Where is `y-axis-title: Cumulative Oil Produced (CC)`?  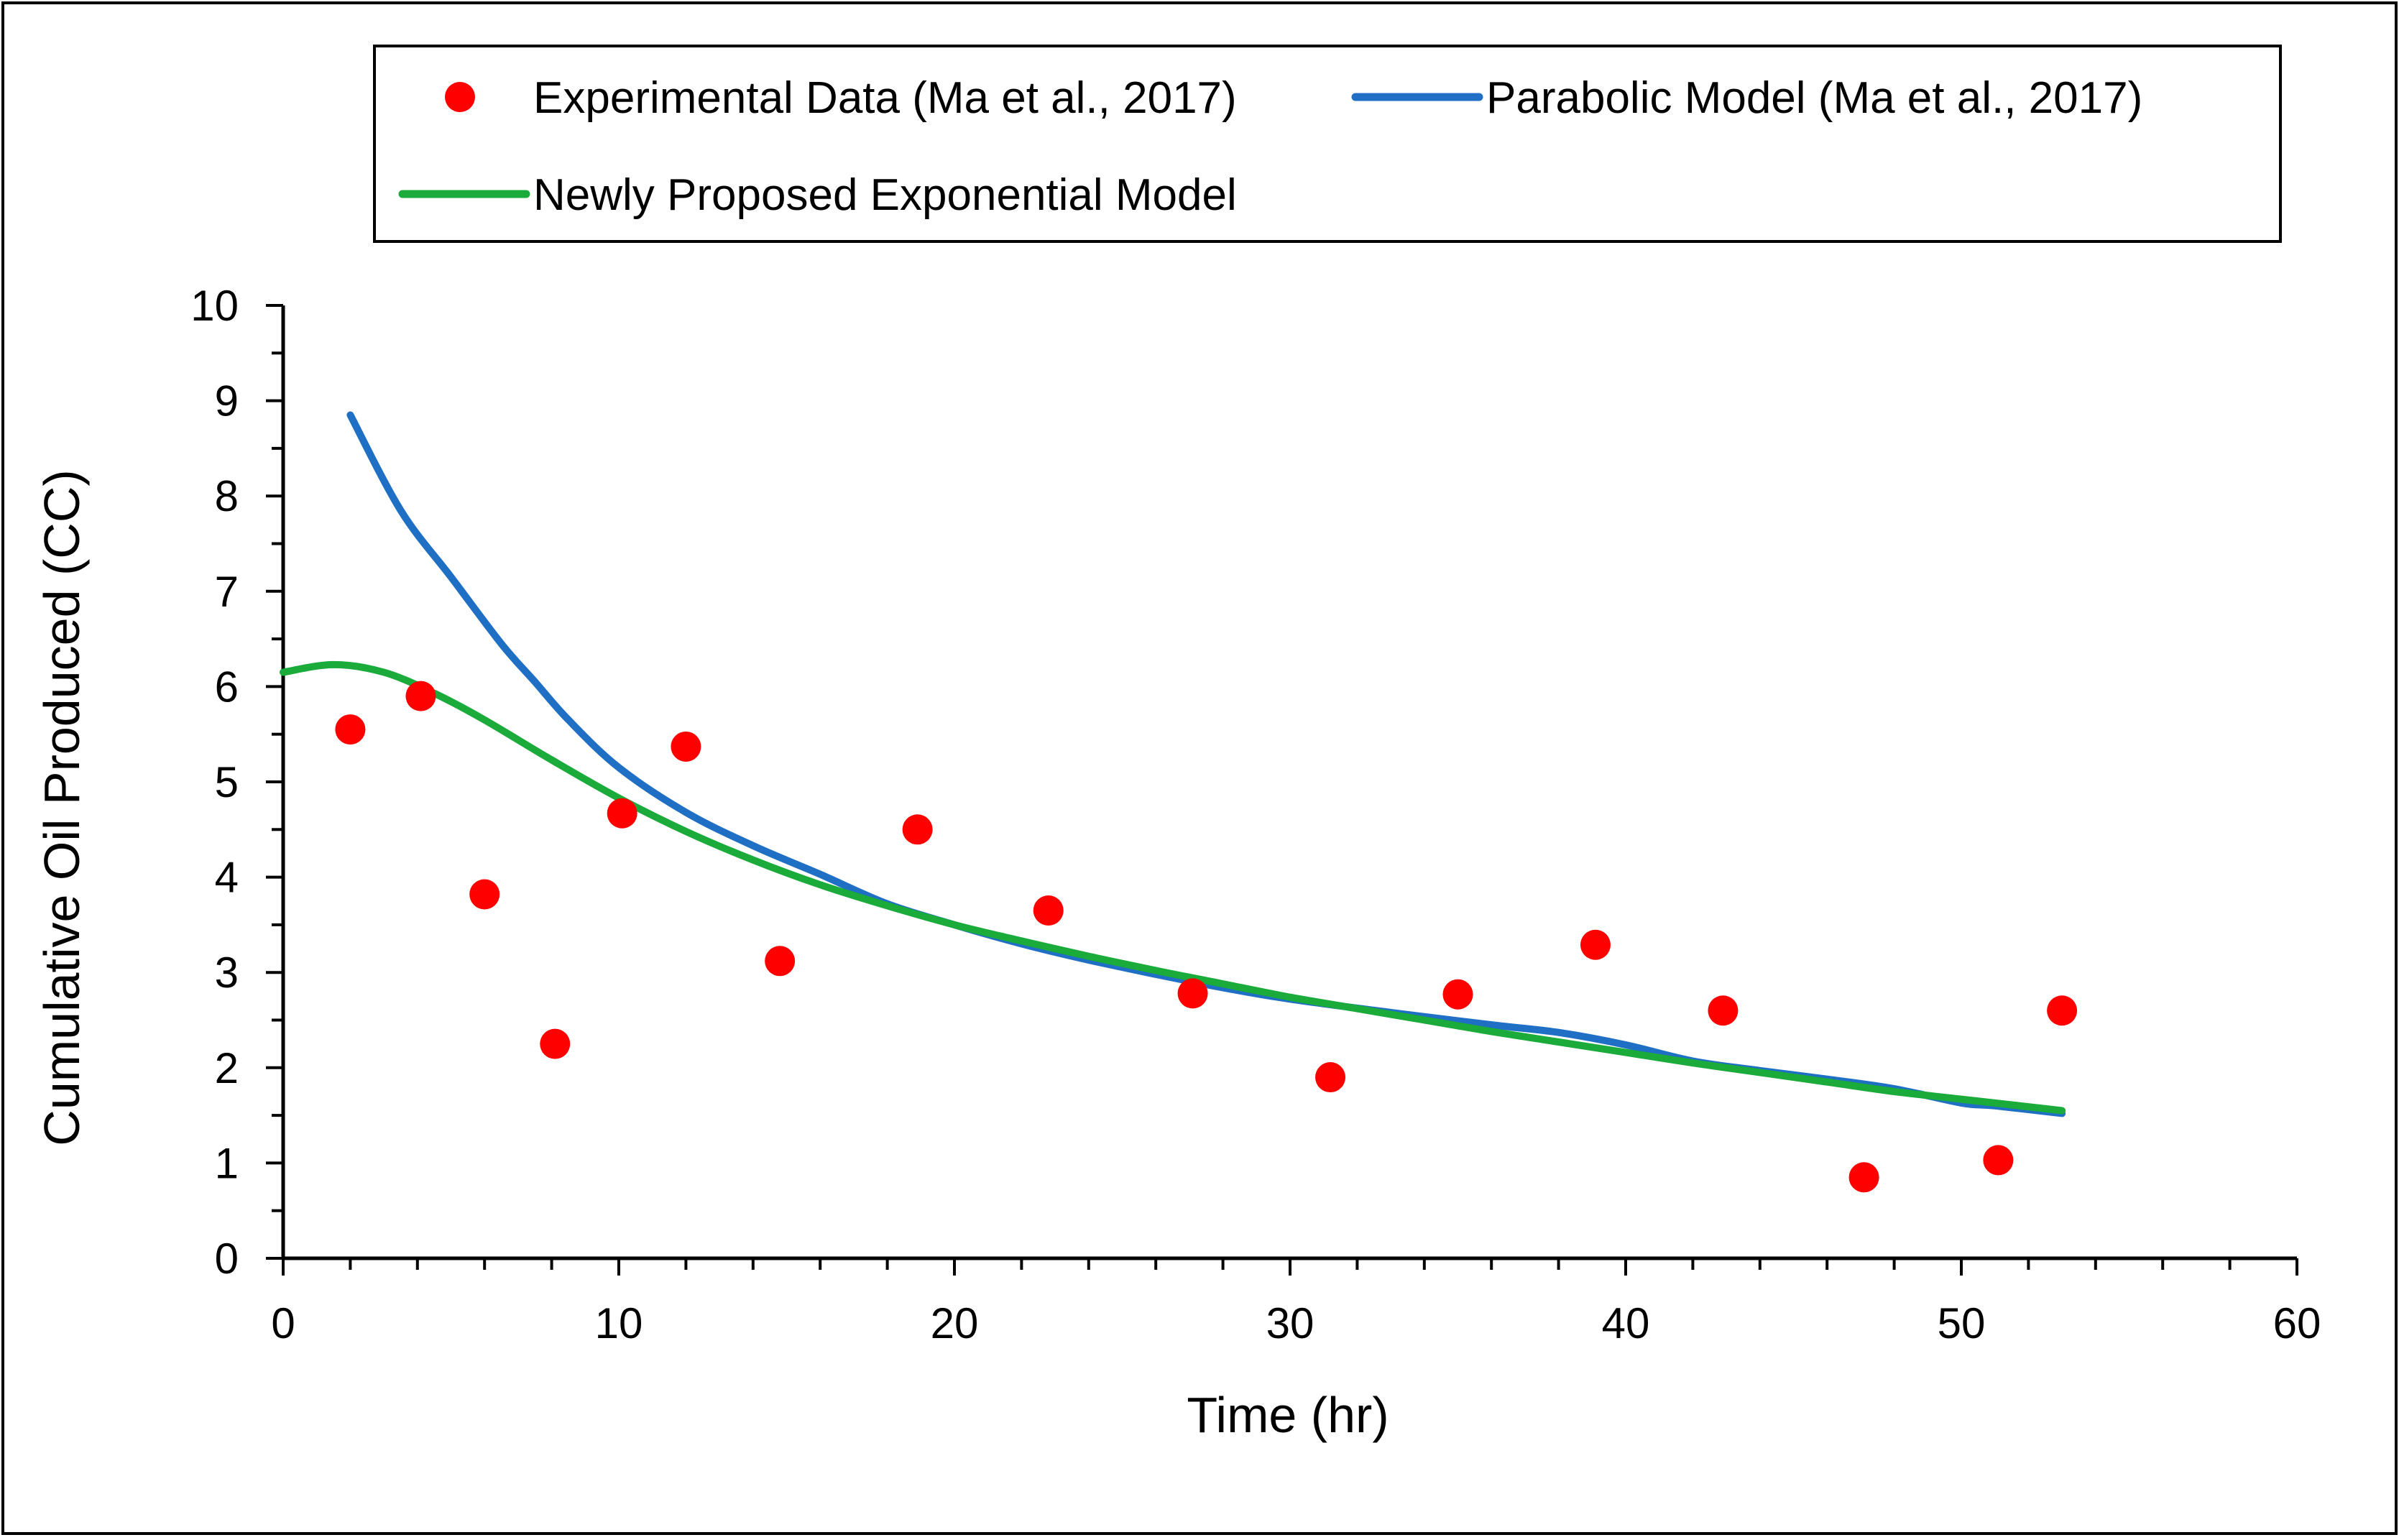 y-axis-title: Cumulative Oil Produced (CC) is located at coordinates (62, 807).